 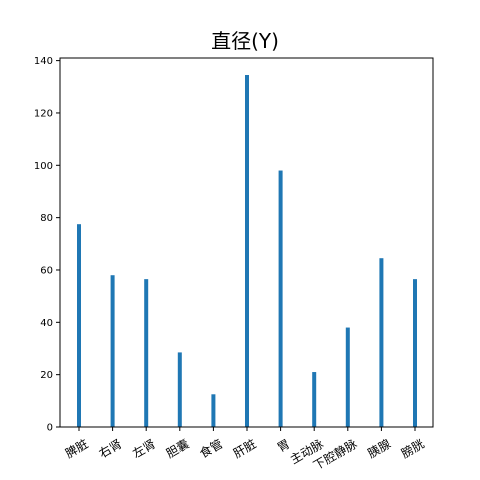 I want to click on x-tick-label: 胃, so click(x=283, y=446).